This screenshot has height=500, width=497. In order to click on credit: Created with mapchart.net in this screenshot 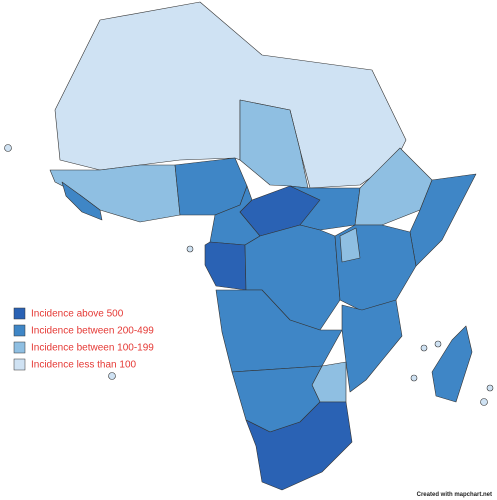, I will do `click(454, 495)`.